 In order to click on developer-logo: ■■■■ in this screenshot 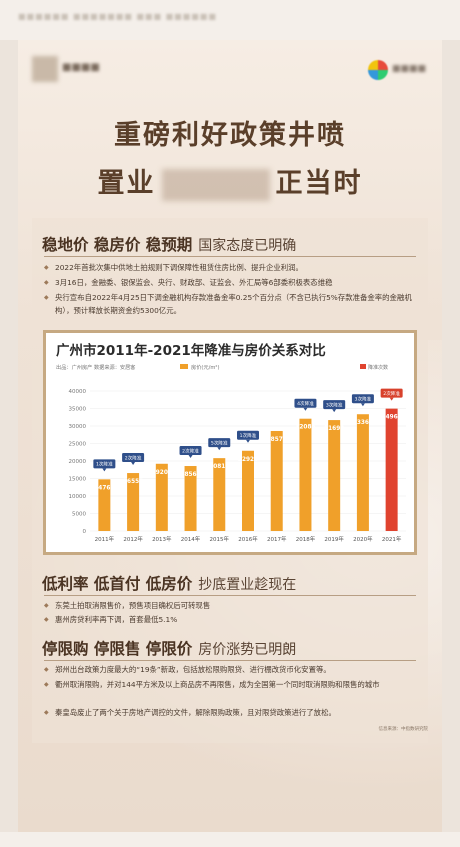, I will do `click(67, 69)`.